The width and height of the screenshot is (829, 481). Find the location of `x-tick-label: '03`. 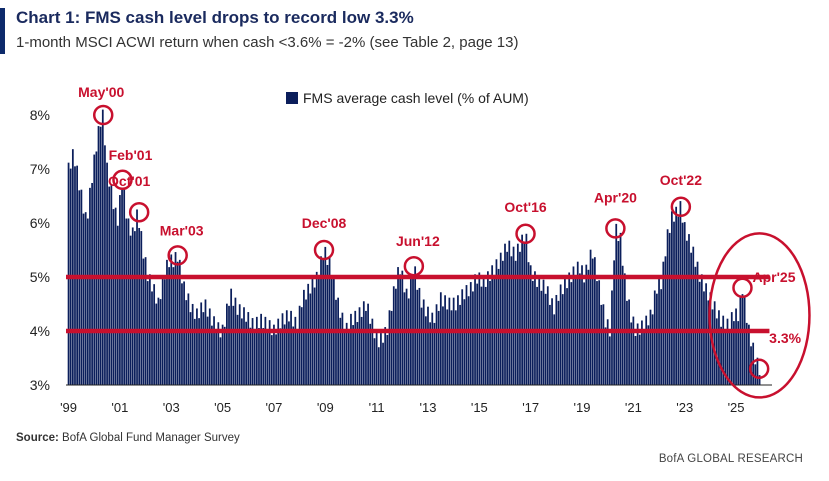

x-tick-label: '03 is located at coordinates (171, 407).